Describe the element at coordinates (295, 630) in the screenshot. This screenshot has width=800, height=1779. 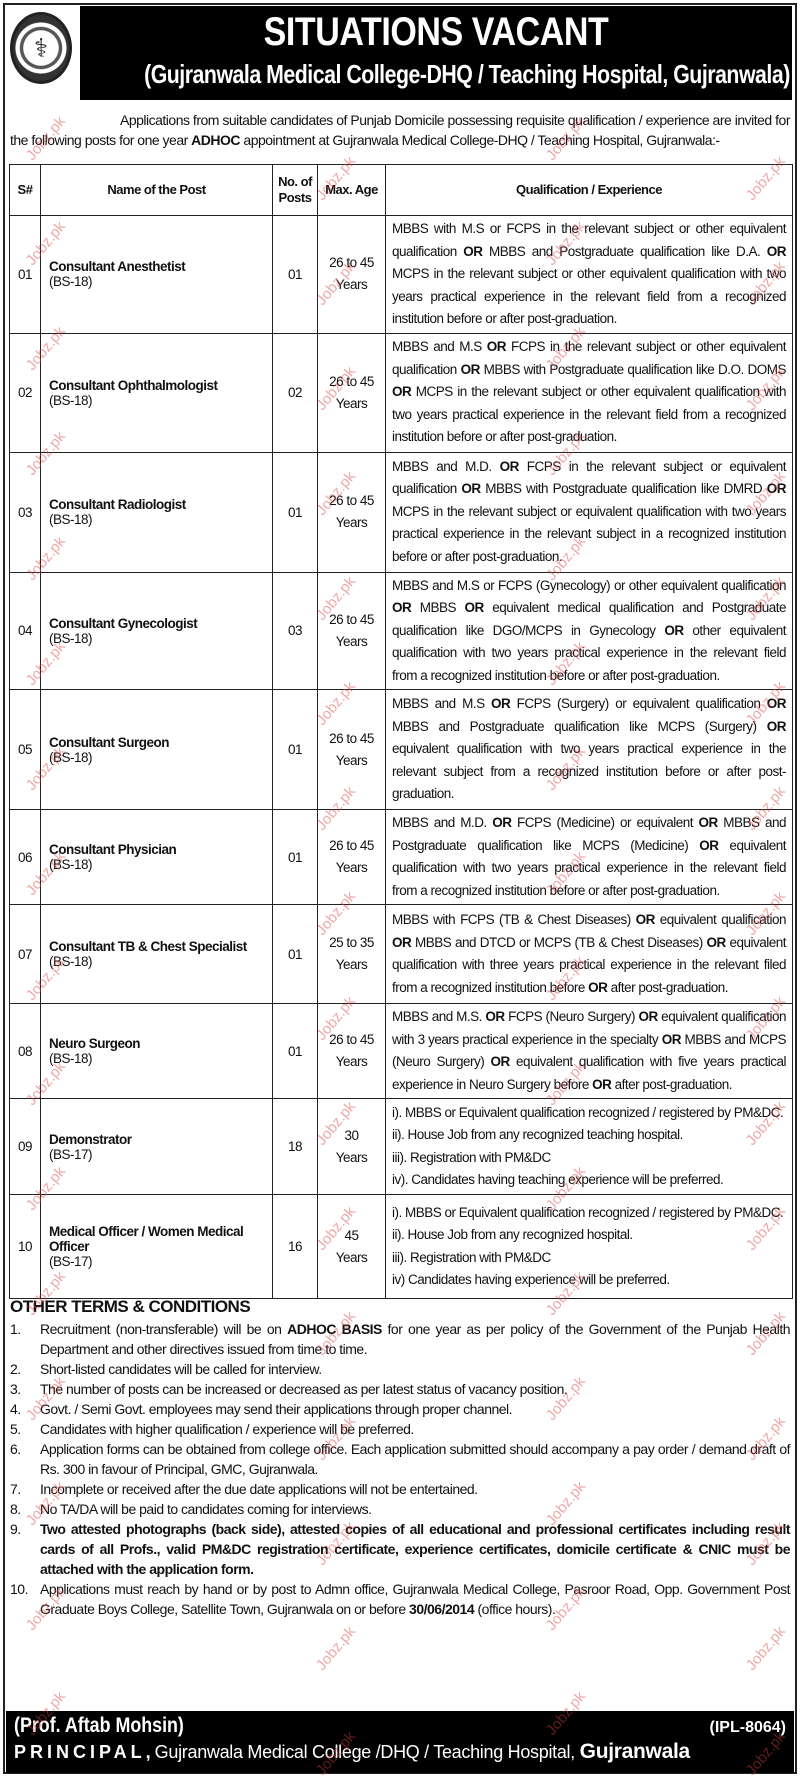
I see `posts-count-cell: 03` at that location.